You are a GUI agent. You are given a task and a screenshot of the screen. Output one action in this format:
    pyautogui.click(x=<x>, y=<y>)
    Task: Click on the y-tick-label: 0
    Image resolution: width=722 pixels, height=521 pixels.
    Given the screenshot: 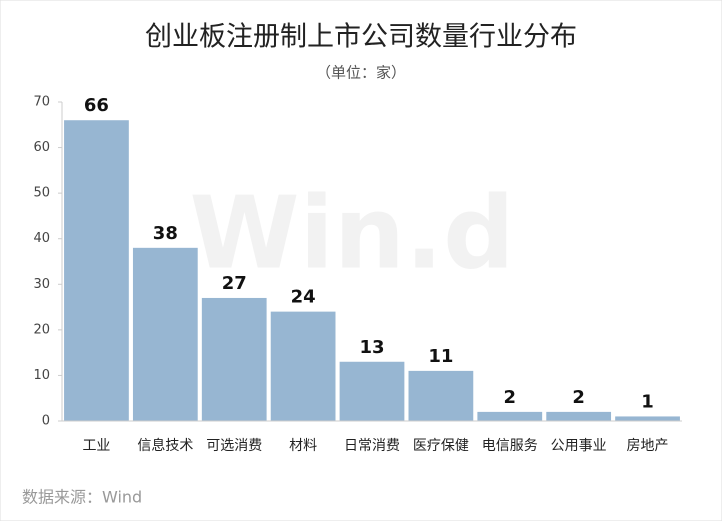 What is the action you would take?
    pyautogui.click(x=46, y=421)
    